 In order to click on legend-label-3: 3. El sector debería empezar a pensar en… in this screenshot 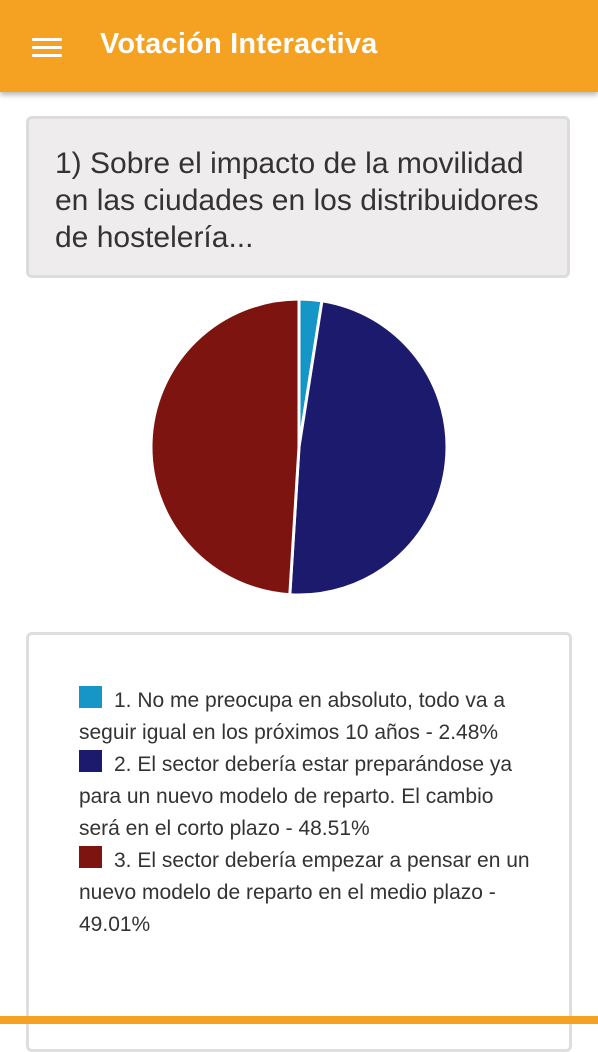, I will do `click(304, 892)`.